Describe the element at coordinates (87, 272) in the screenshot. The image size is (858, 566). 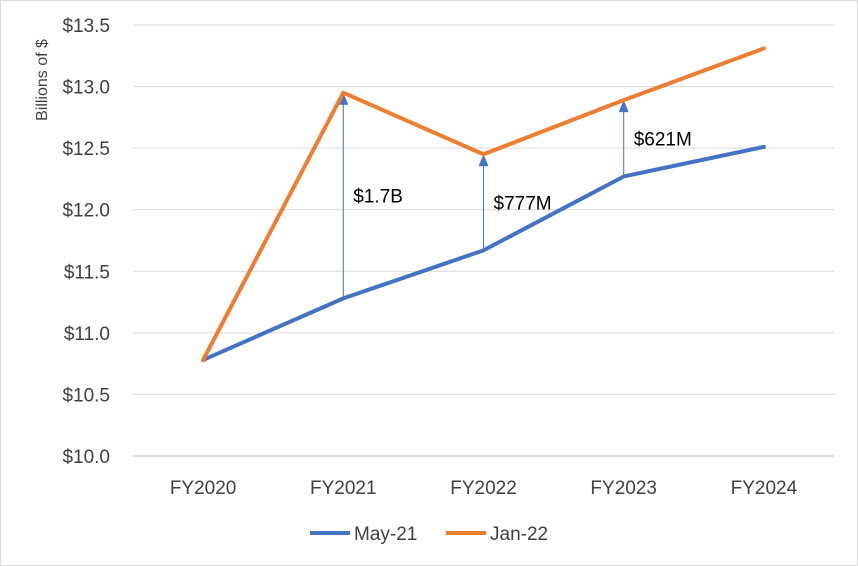
I see `y-tick-label: $11.5` at that location.